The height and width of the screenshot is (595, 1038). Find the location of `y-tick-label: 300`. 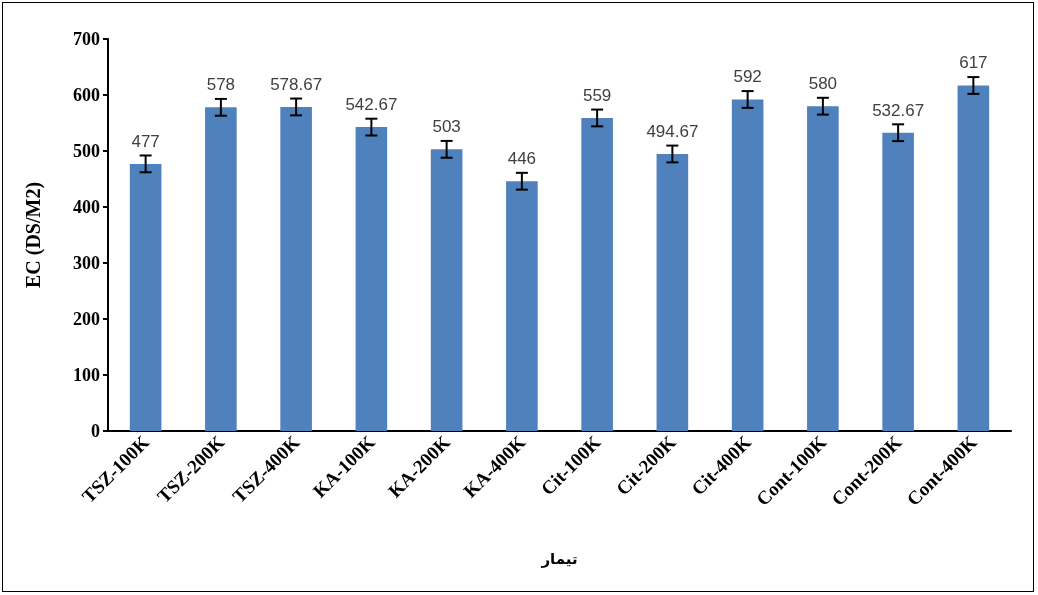

y-tick-label: 300 is located at coordinates (86, 263).